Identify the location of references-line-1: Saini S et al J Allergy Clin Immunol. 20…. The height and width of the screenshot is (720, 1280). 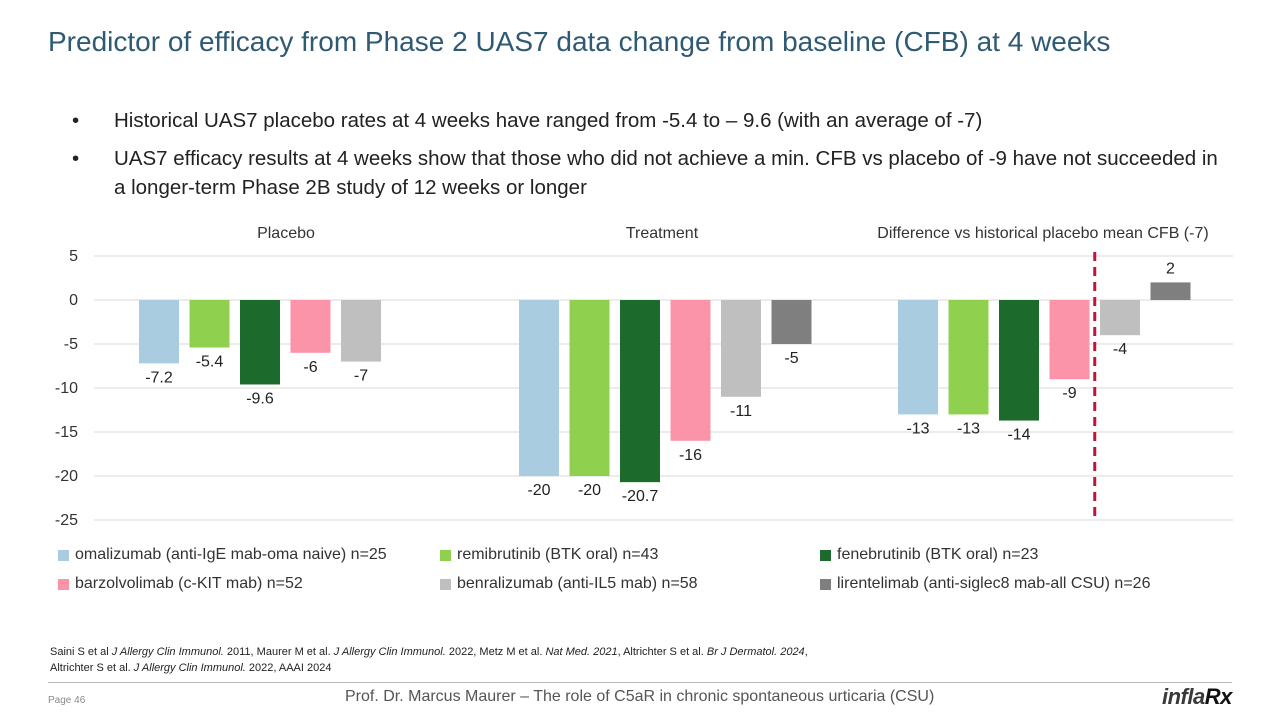
(429, 652).